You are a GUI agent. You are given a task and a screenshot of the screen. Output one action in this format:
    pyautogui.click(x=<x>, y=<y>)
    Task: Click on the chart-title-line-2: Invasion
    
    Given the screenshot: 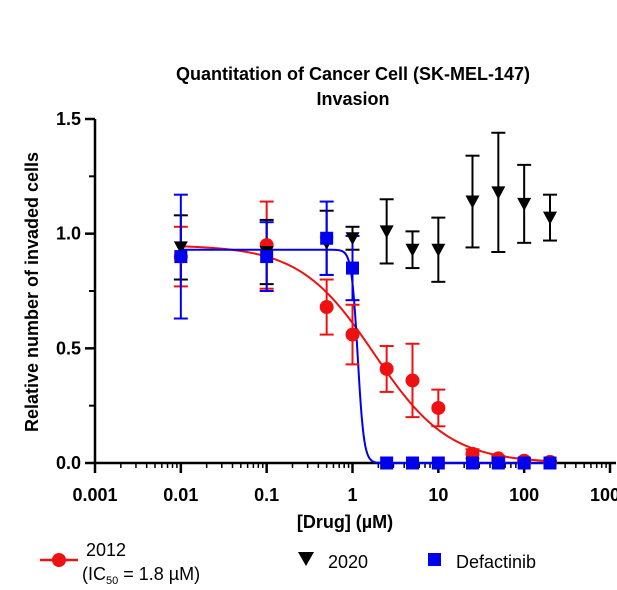 What is the action you would take?
    pyautogui.click(x=352, y=99)
    